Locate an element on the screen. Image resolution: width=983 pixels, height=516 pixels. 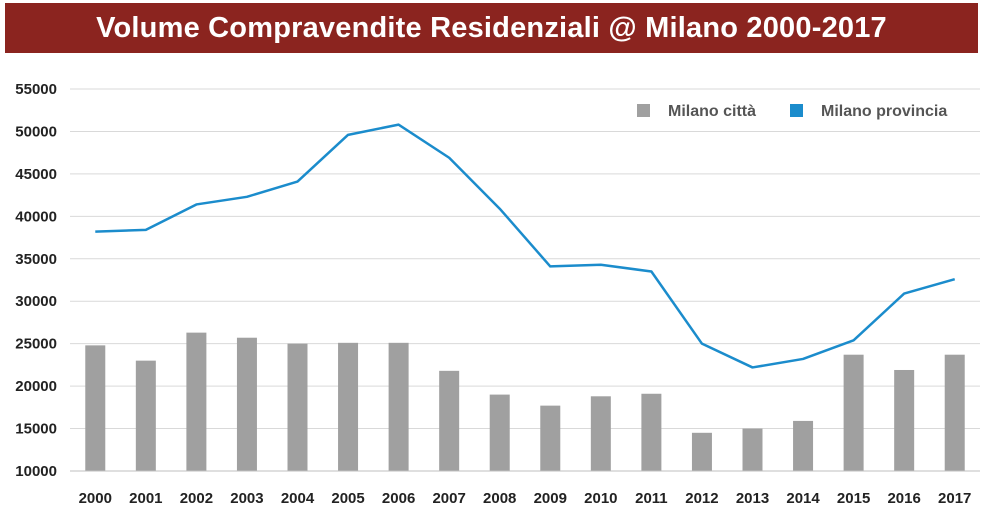
bar-2017 is located at coordinates (954, 412).